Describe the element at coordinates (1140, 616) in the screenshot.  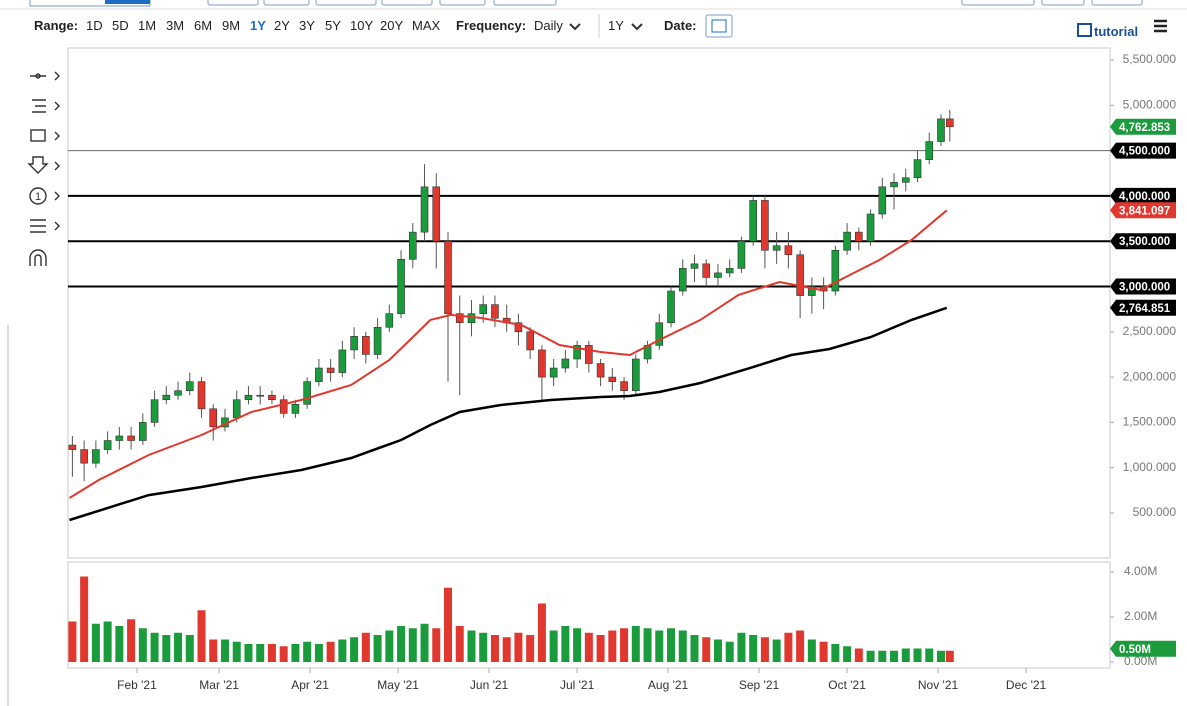
I see `volume-tick-label: 2.00M` at that location.